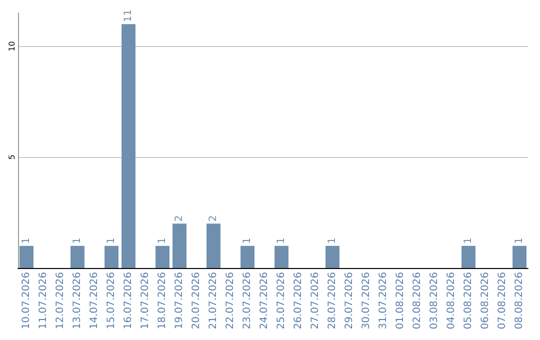  Describe the element at coordinates (128, 15) in the screenshot. I see `data-label: 11` at that location.